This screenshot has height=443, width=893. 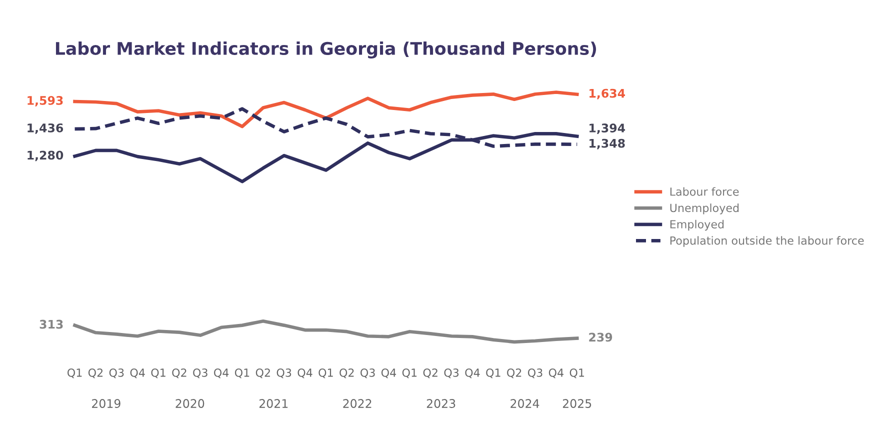 I want to click on legend-label: Employed, so click(x=697, y=225).